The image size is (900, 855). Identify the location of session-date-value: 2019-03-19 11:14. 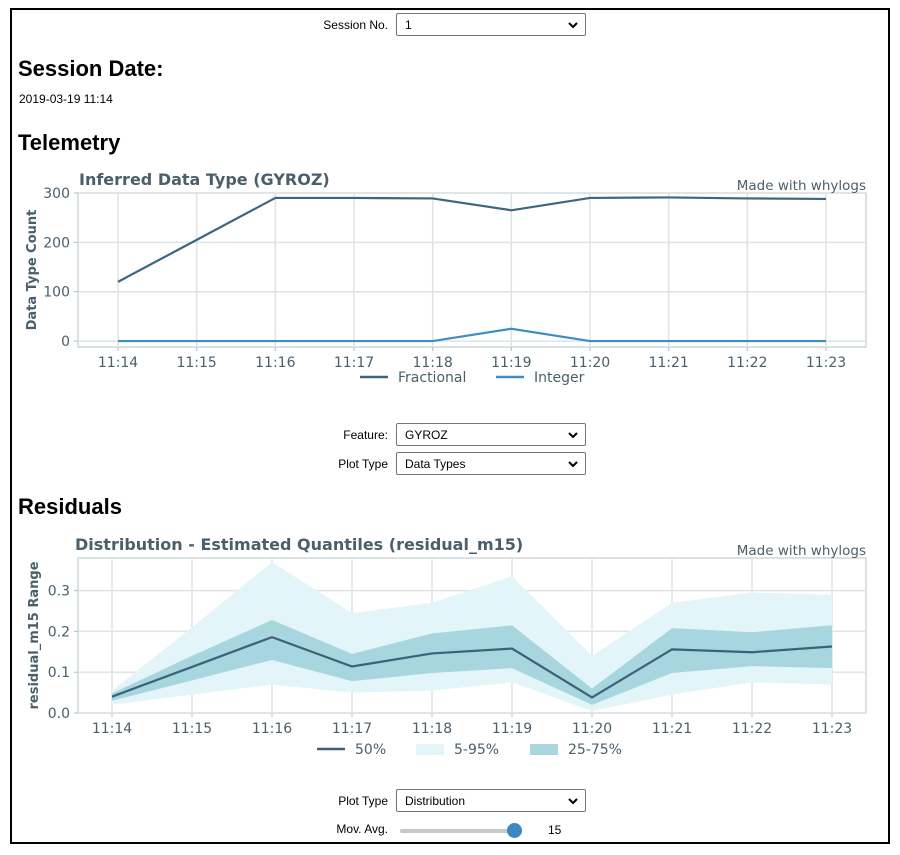
(66, 99).